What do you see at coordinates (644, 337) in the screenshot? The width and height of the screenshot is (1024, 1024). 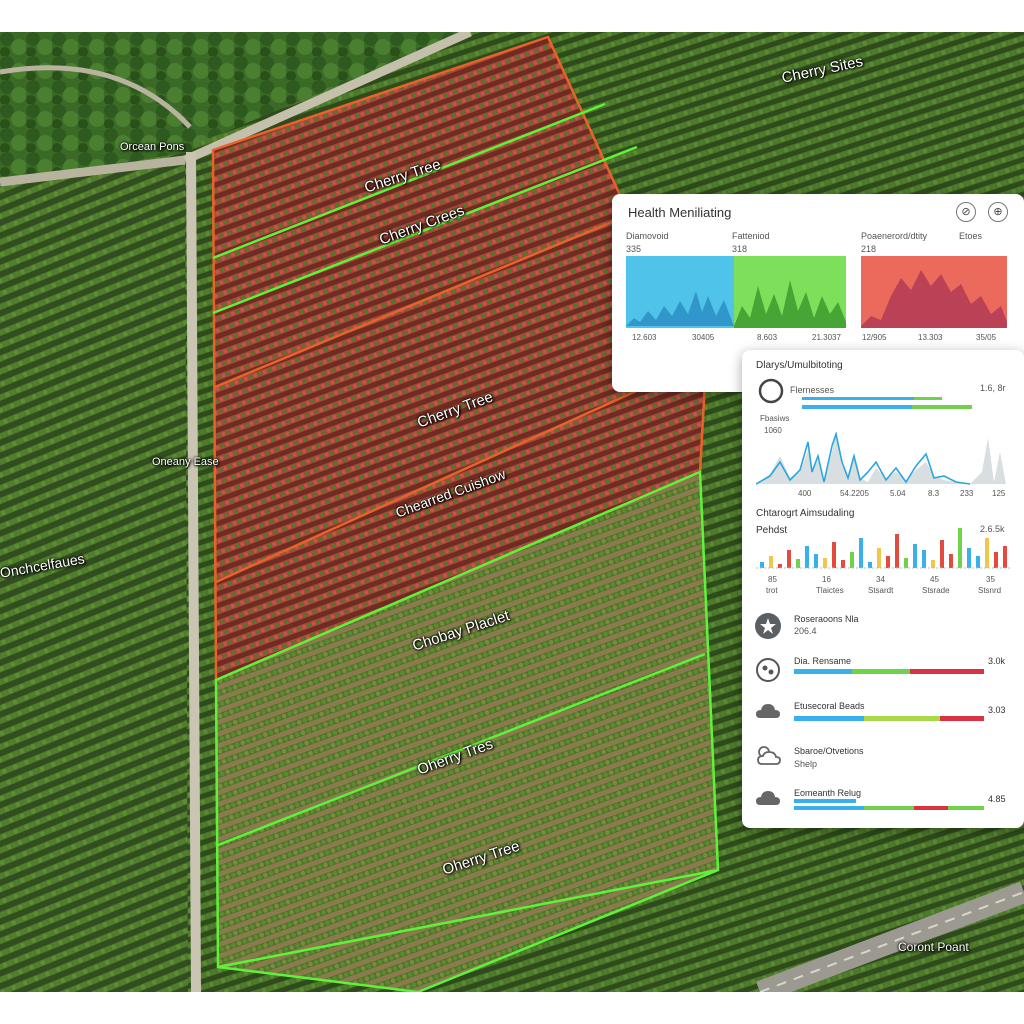 I see `chart1-tick-a: 12.603` at bounding box center [644, 337].